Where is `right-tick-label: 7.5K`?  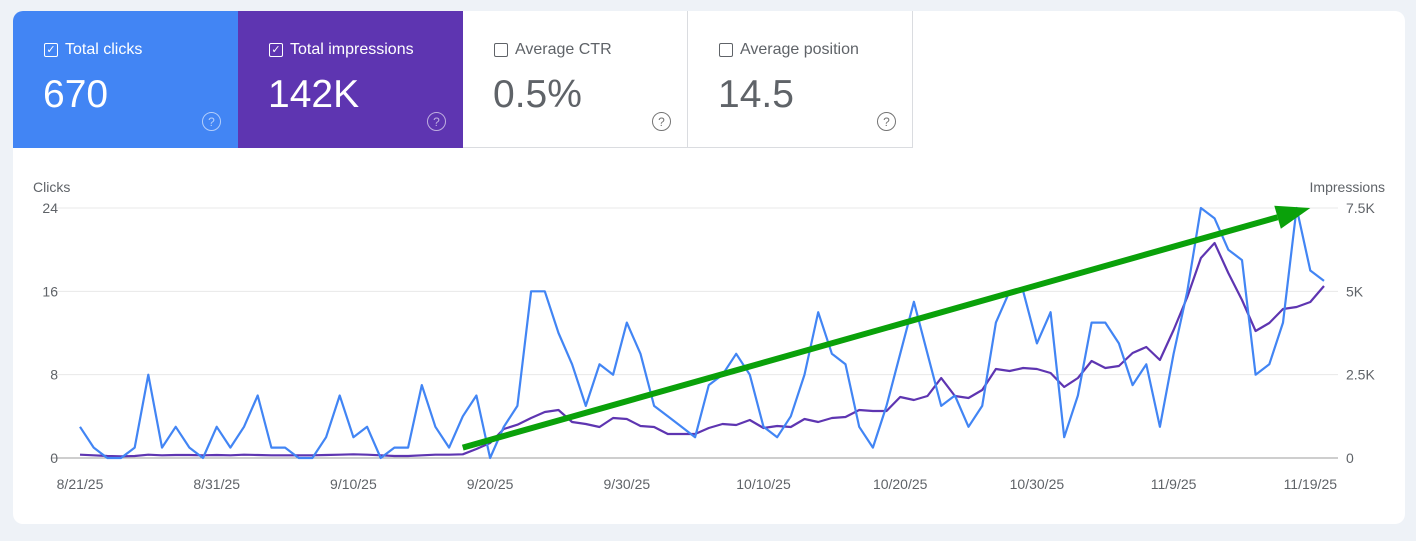 right-tick-label: 7.5K is located at coordinates (1360, 208).